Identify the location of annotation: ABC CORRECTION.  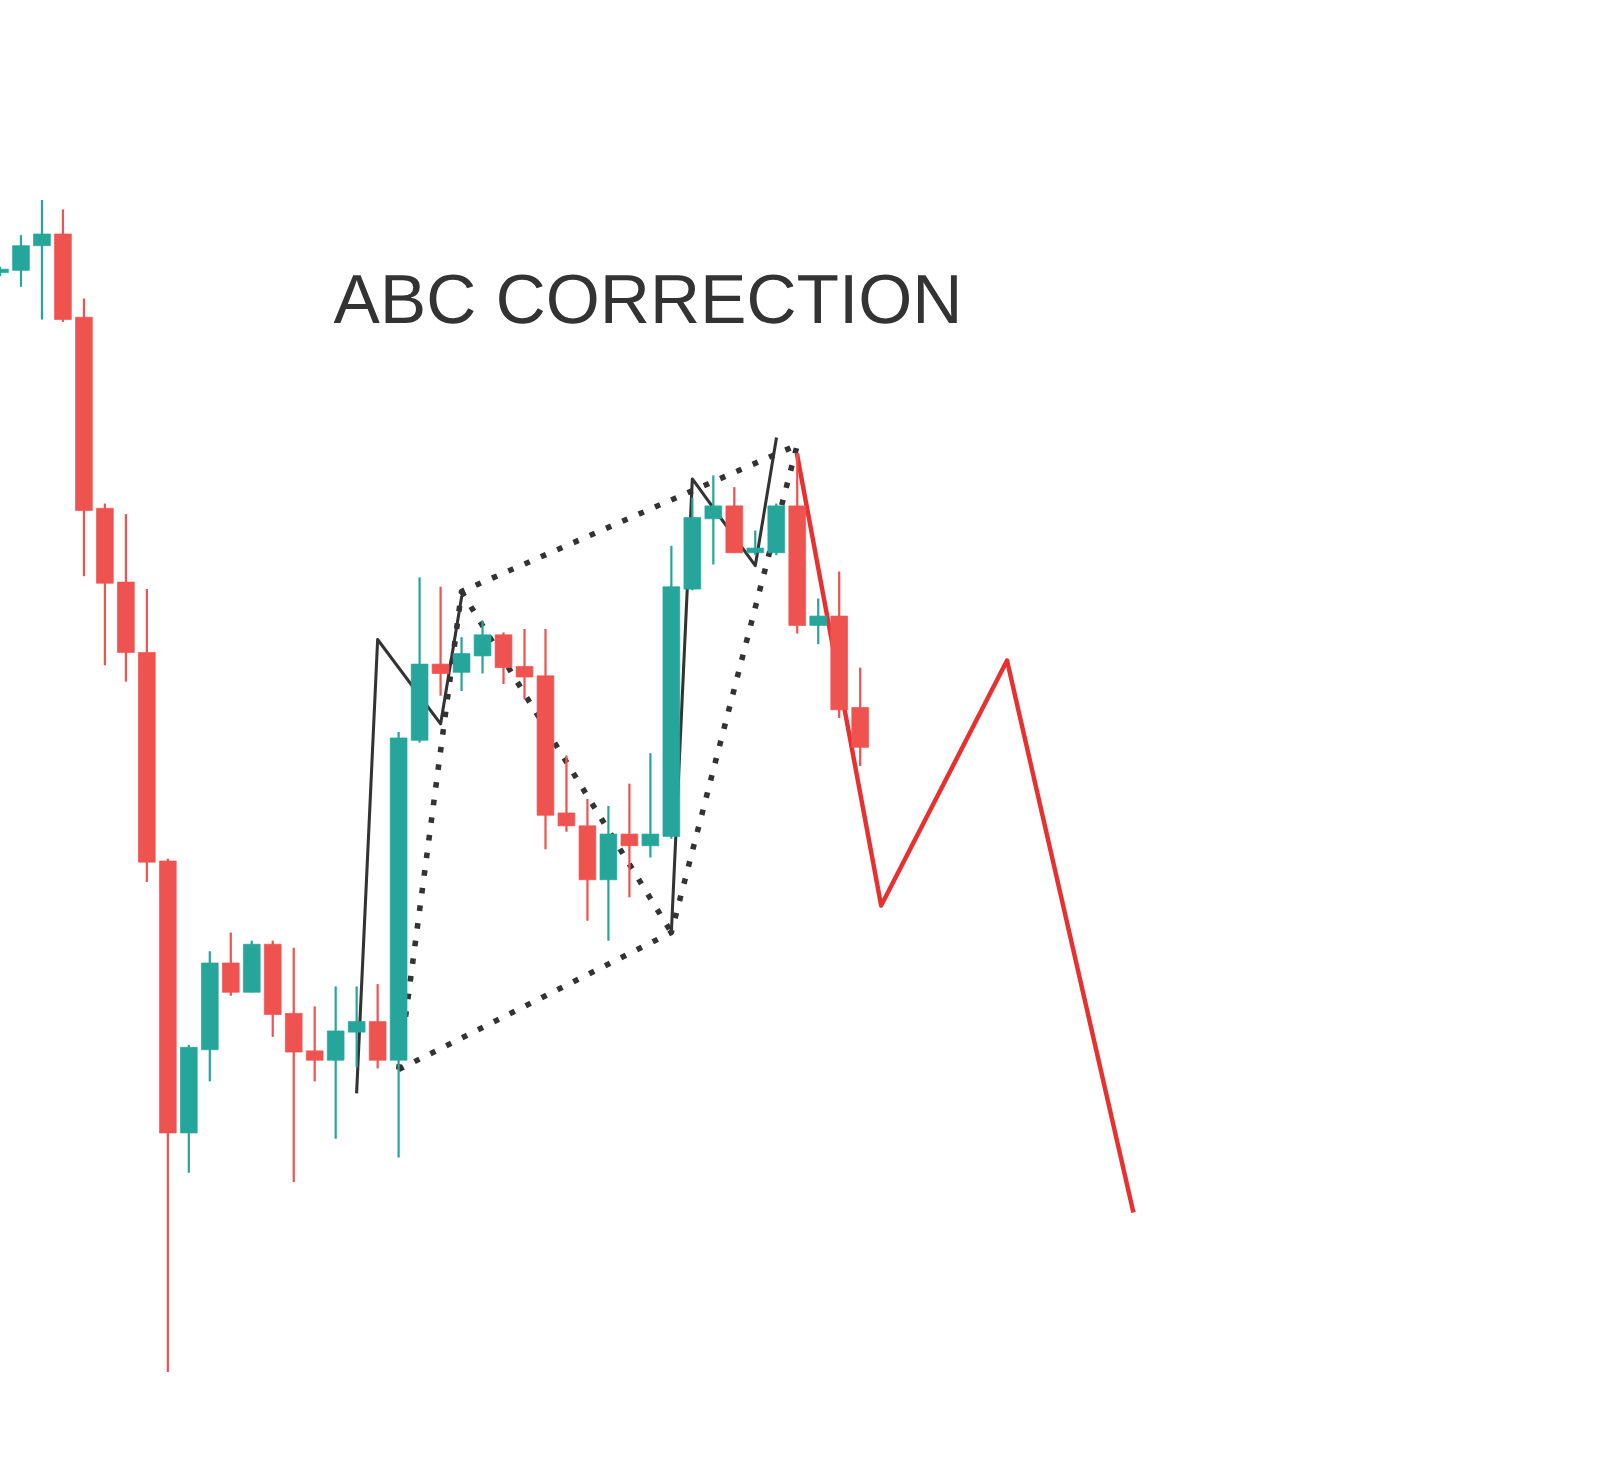
(645, 299).